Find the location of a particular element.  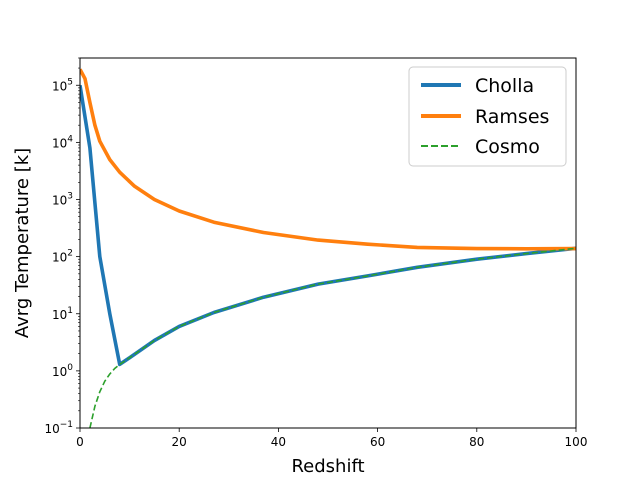

y-tick-label: 10⁻¹ is located at coordinates (58, 428).